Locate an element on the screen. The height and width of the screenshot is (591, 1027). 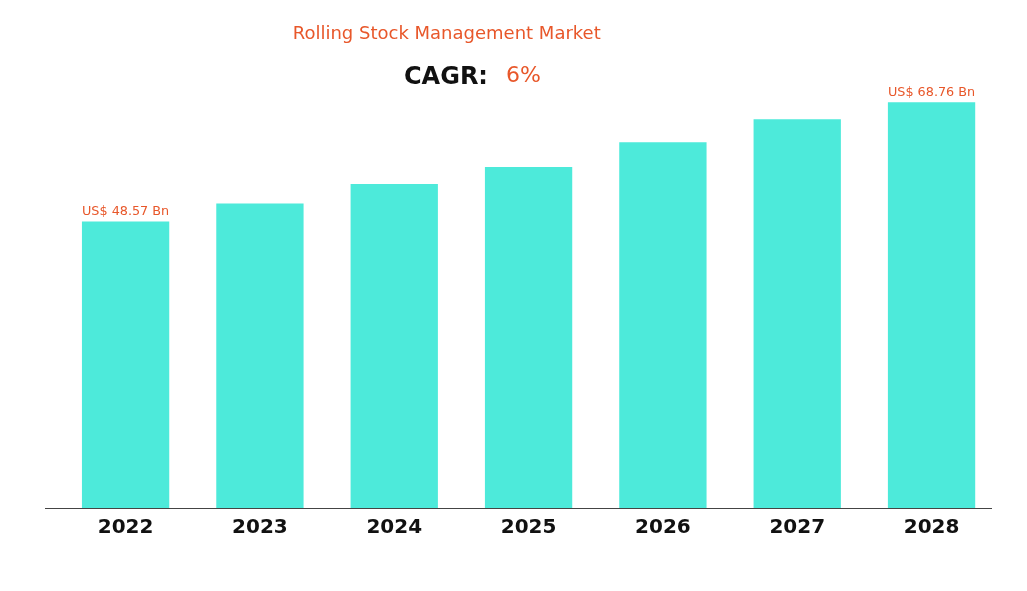
data-label: US$ 68.76 Bn is located at coordinates (931, 92).